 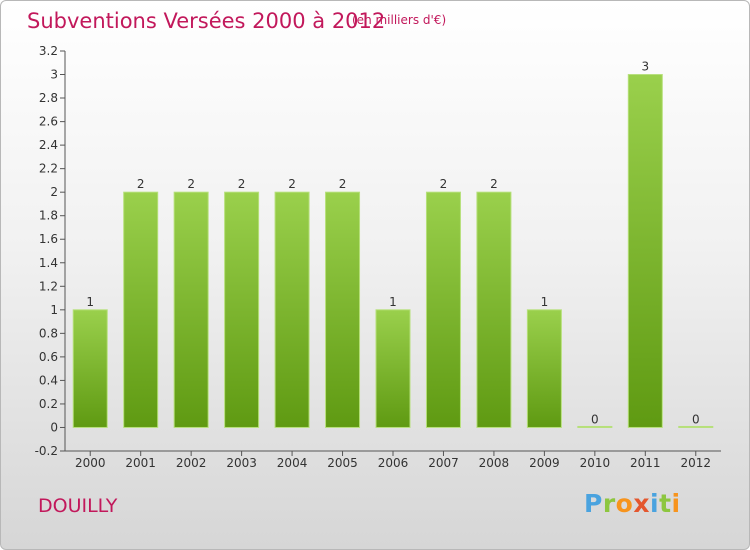 I want to click on data-label-2012: 0, so click(x=696, y=419).